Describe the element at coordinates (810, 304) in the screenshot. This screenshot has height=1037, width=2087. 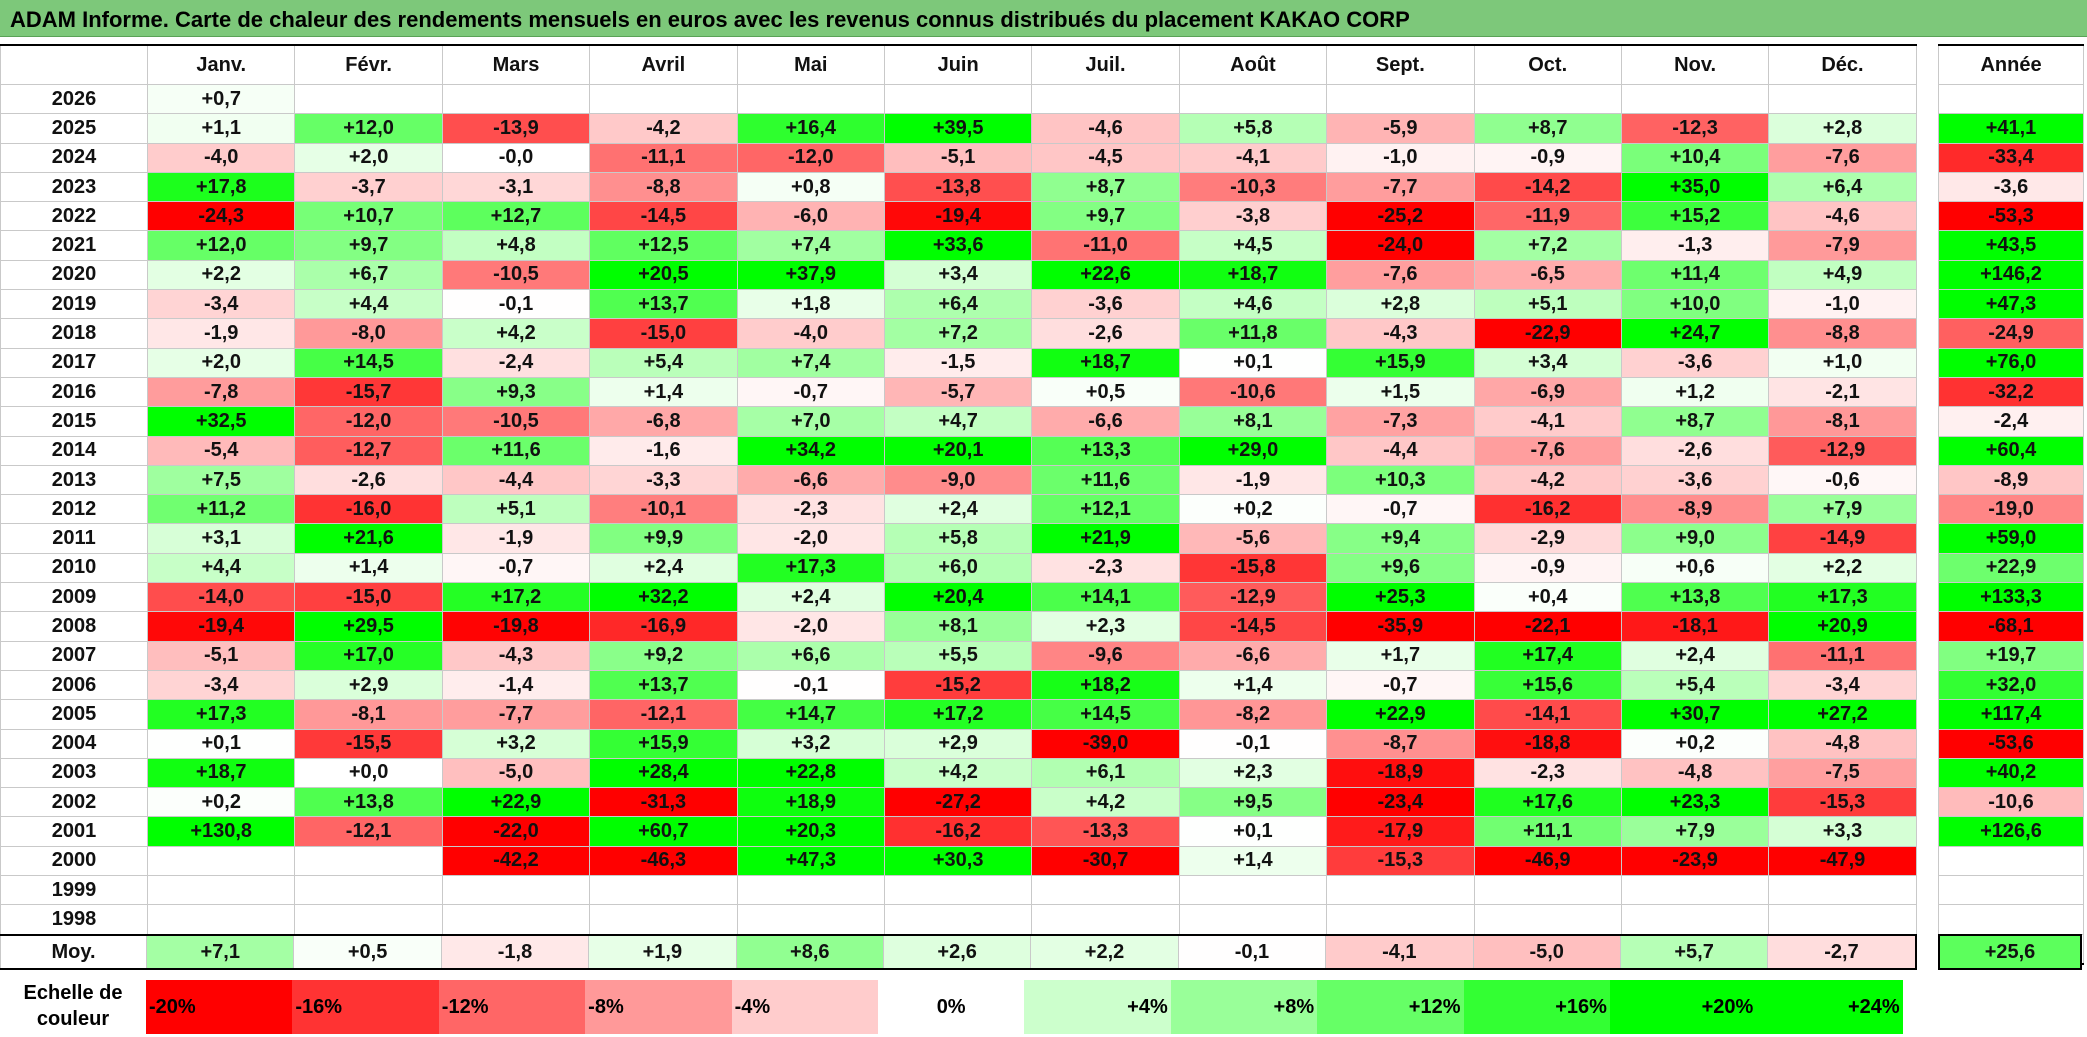
I see `month-return-cell: +1,8` at that location.